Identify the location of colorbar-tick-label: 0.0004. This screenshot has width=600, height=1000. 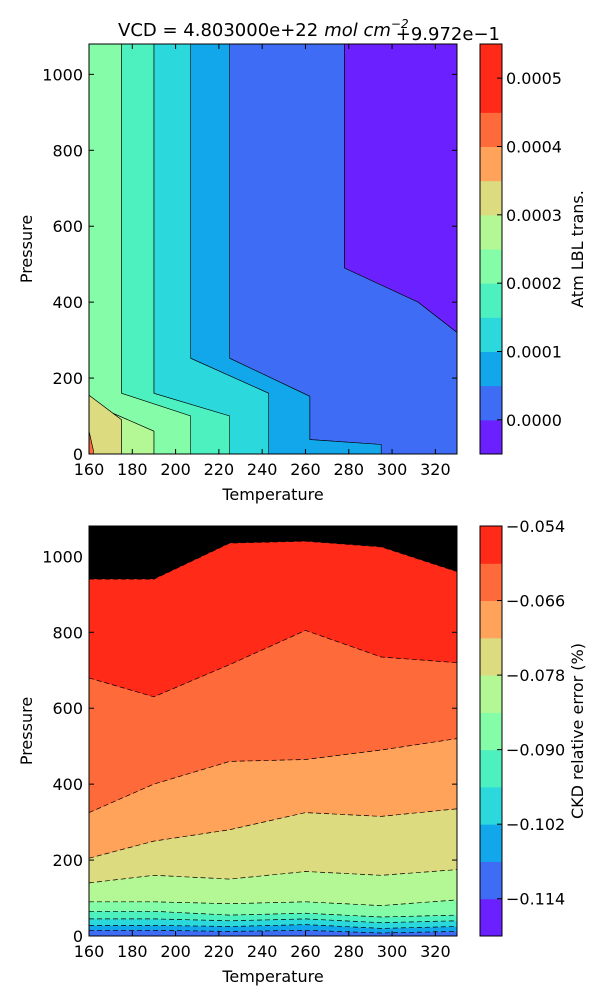
(534, 147).